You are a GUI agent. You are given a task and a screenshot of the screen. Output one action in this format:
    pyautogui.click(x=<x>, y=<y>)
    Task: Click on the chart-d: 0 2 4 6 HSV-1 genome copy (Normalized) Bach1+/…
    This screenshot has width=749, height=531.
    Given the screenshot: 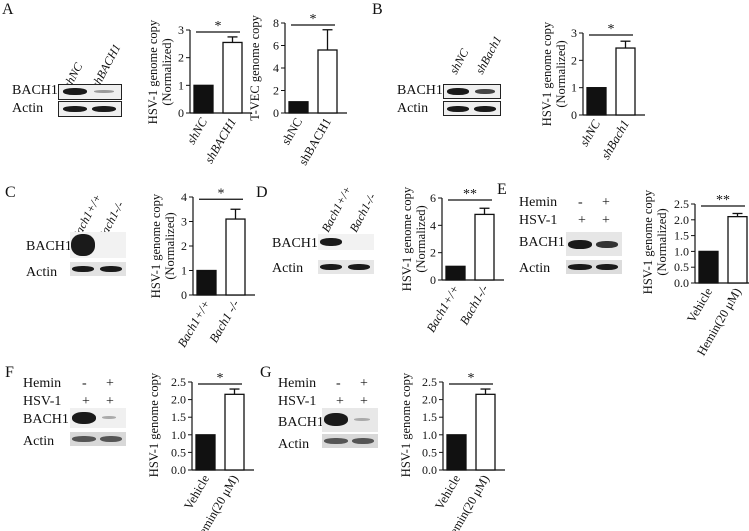 What is the action you would take?
    pyautogui.click(x=452, y=260)
    